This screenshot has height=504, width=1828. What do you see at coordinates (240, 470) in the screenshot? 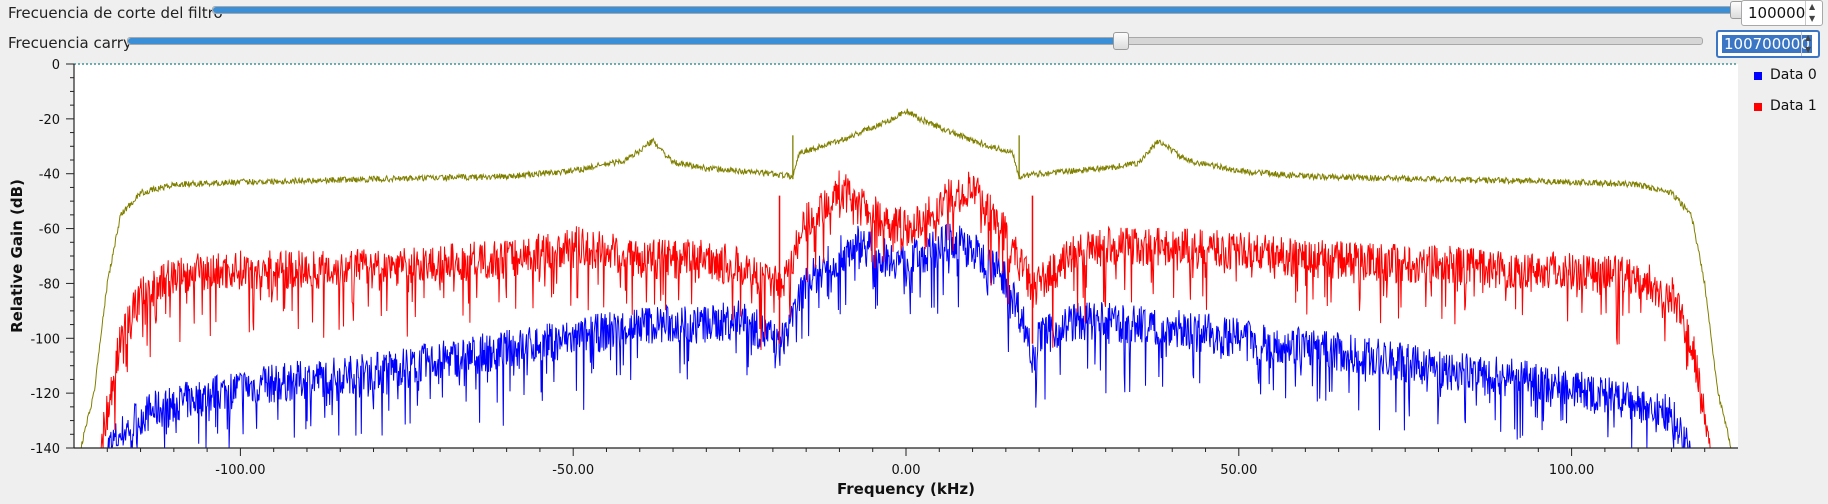
I see `x-tick-label: -100.00` at bounding box center [240, 470].